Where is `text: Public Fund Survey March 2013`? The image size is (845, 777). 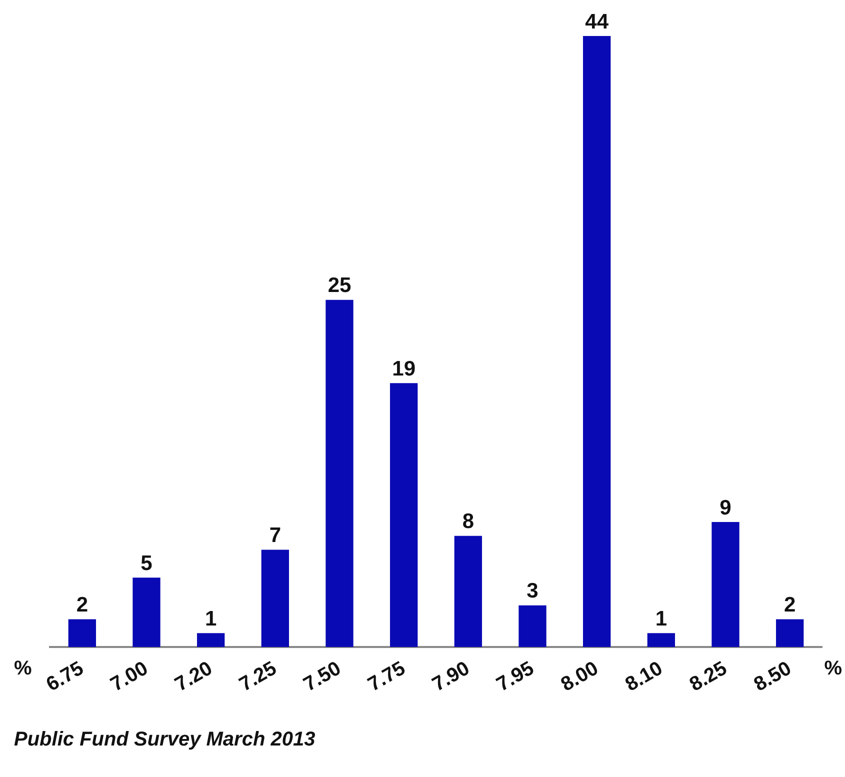
text: Public Fund Survey March 2013 is located at coordinates (165, 739).